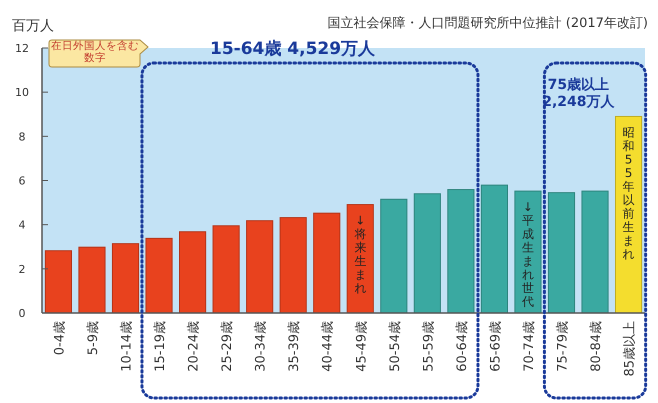 Image resolution: width=658 pixels, height=403 pixels. What do you see at coordinates (160, 346) in the screenshot?
I see `x-tick-label: 15-19歳` at bounding box center [160, 346].